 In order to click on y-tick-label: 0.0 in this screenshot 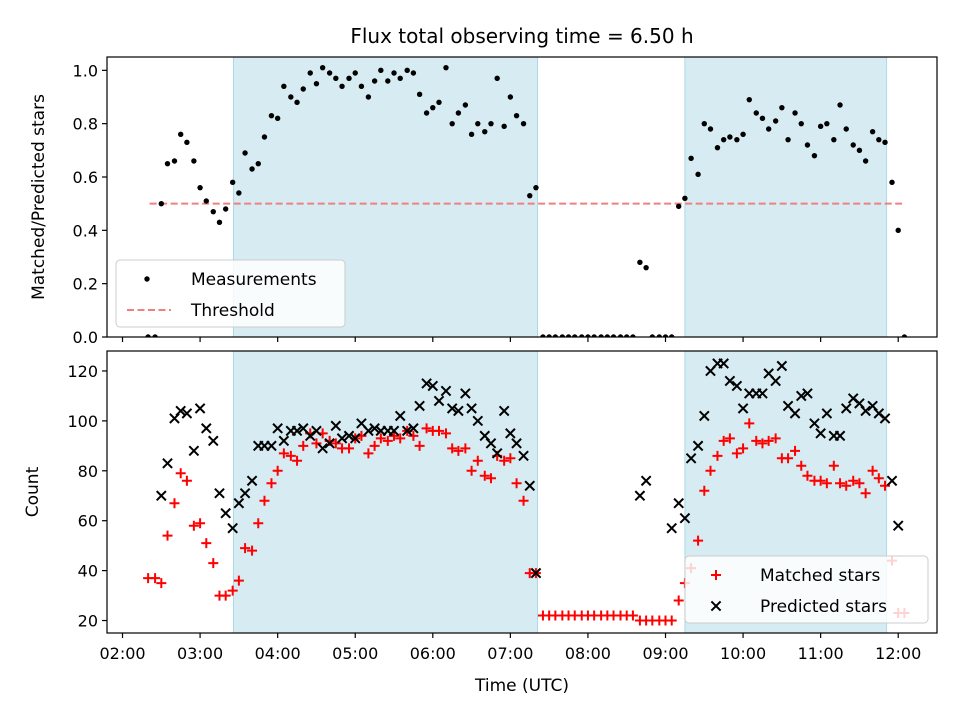, I will do `click(85, 337)`.